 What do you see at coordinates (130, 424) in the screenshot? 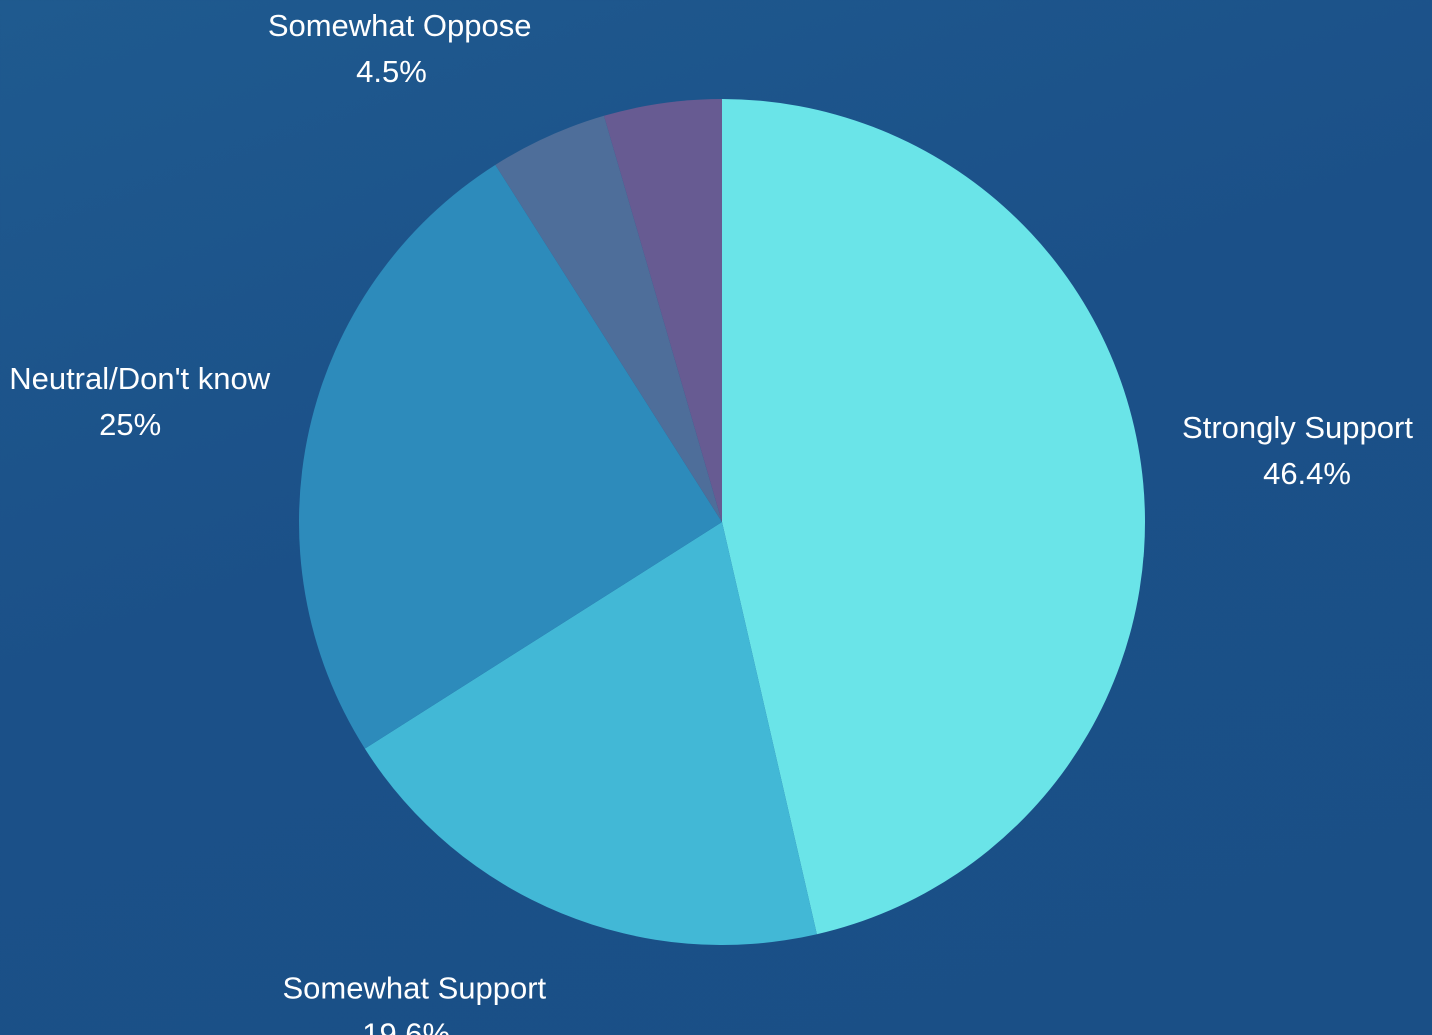
I see `slice-value-label: 25%` at bounding box center [130, 424].